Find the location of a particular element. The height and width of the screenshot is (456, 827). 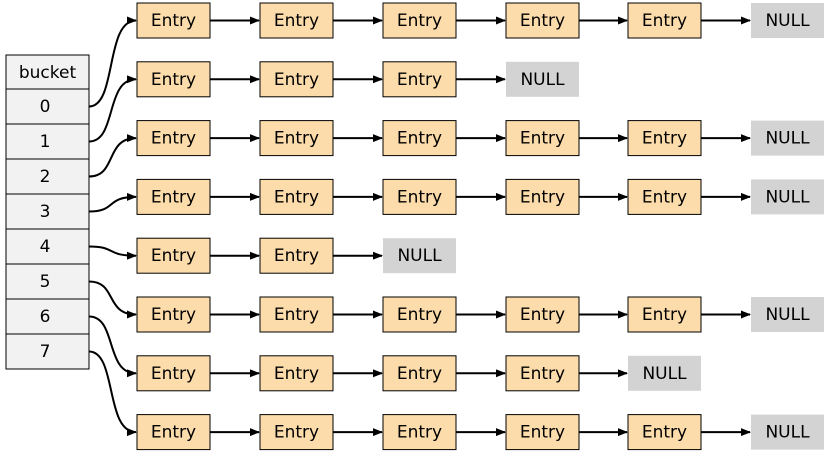

bucket-index-label: 5 is located at coordinates (45, 282).